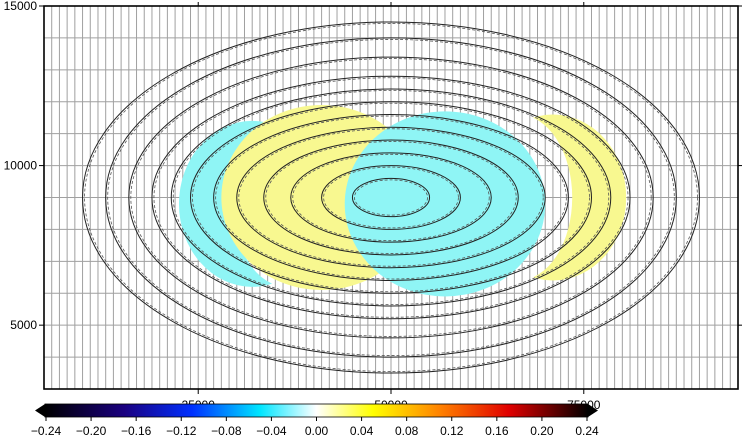  I want to click on y-tick-label: 15000, so click(21, 6).